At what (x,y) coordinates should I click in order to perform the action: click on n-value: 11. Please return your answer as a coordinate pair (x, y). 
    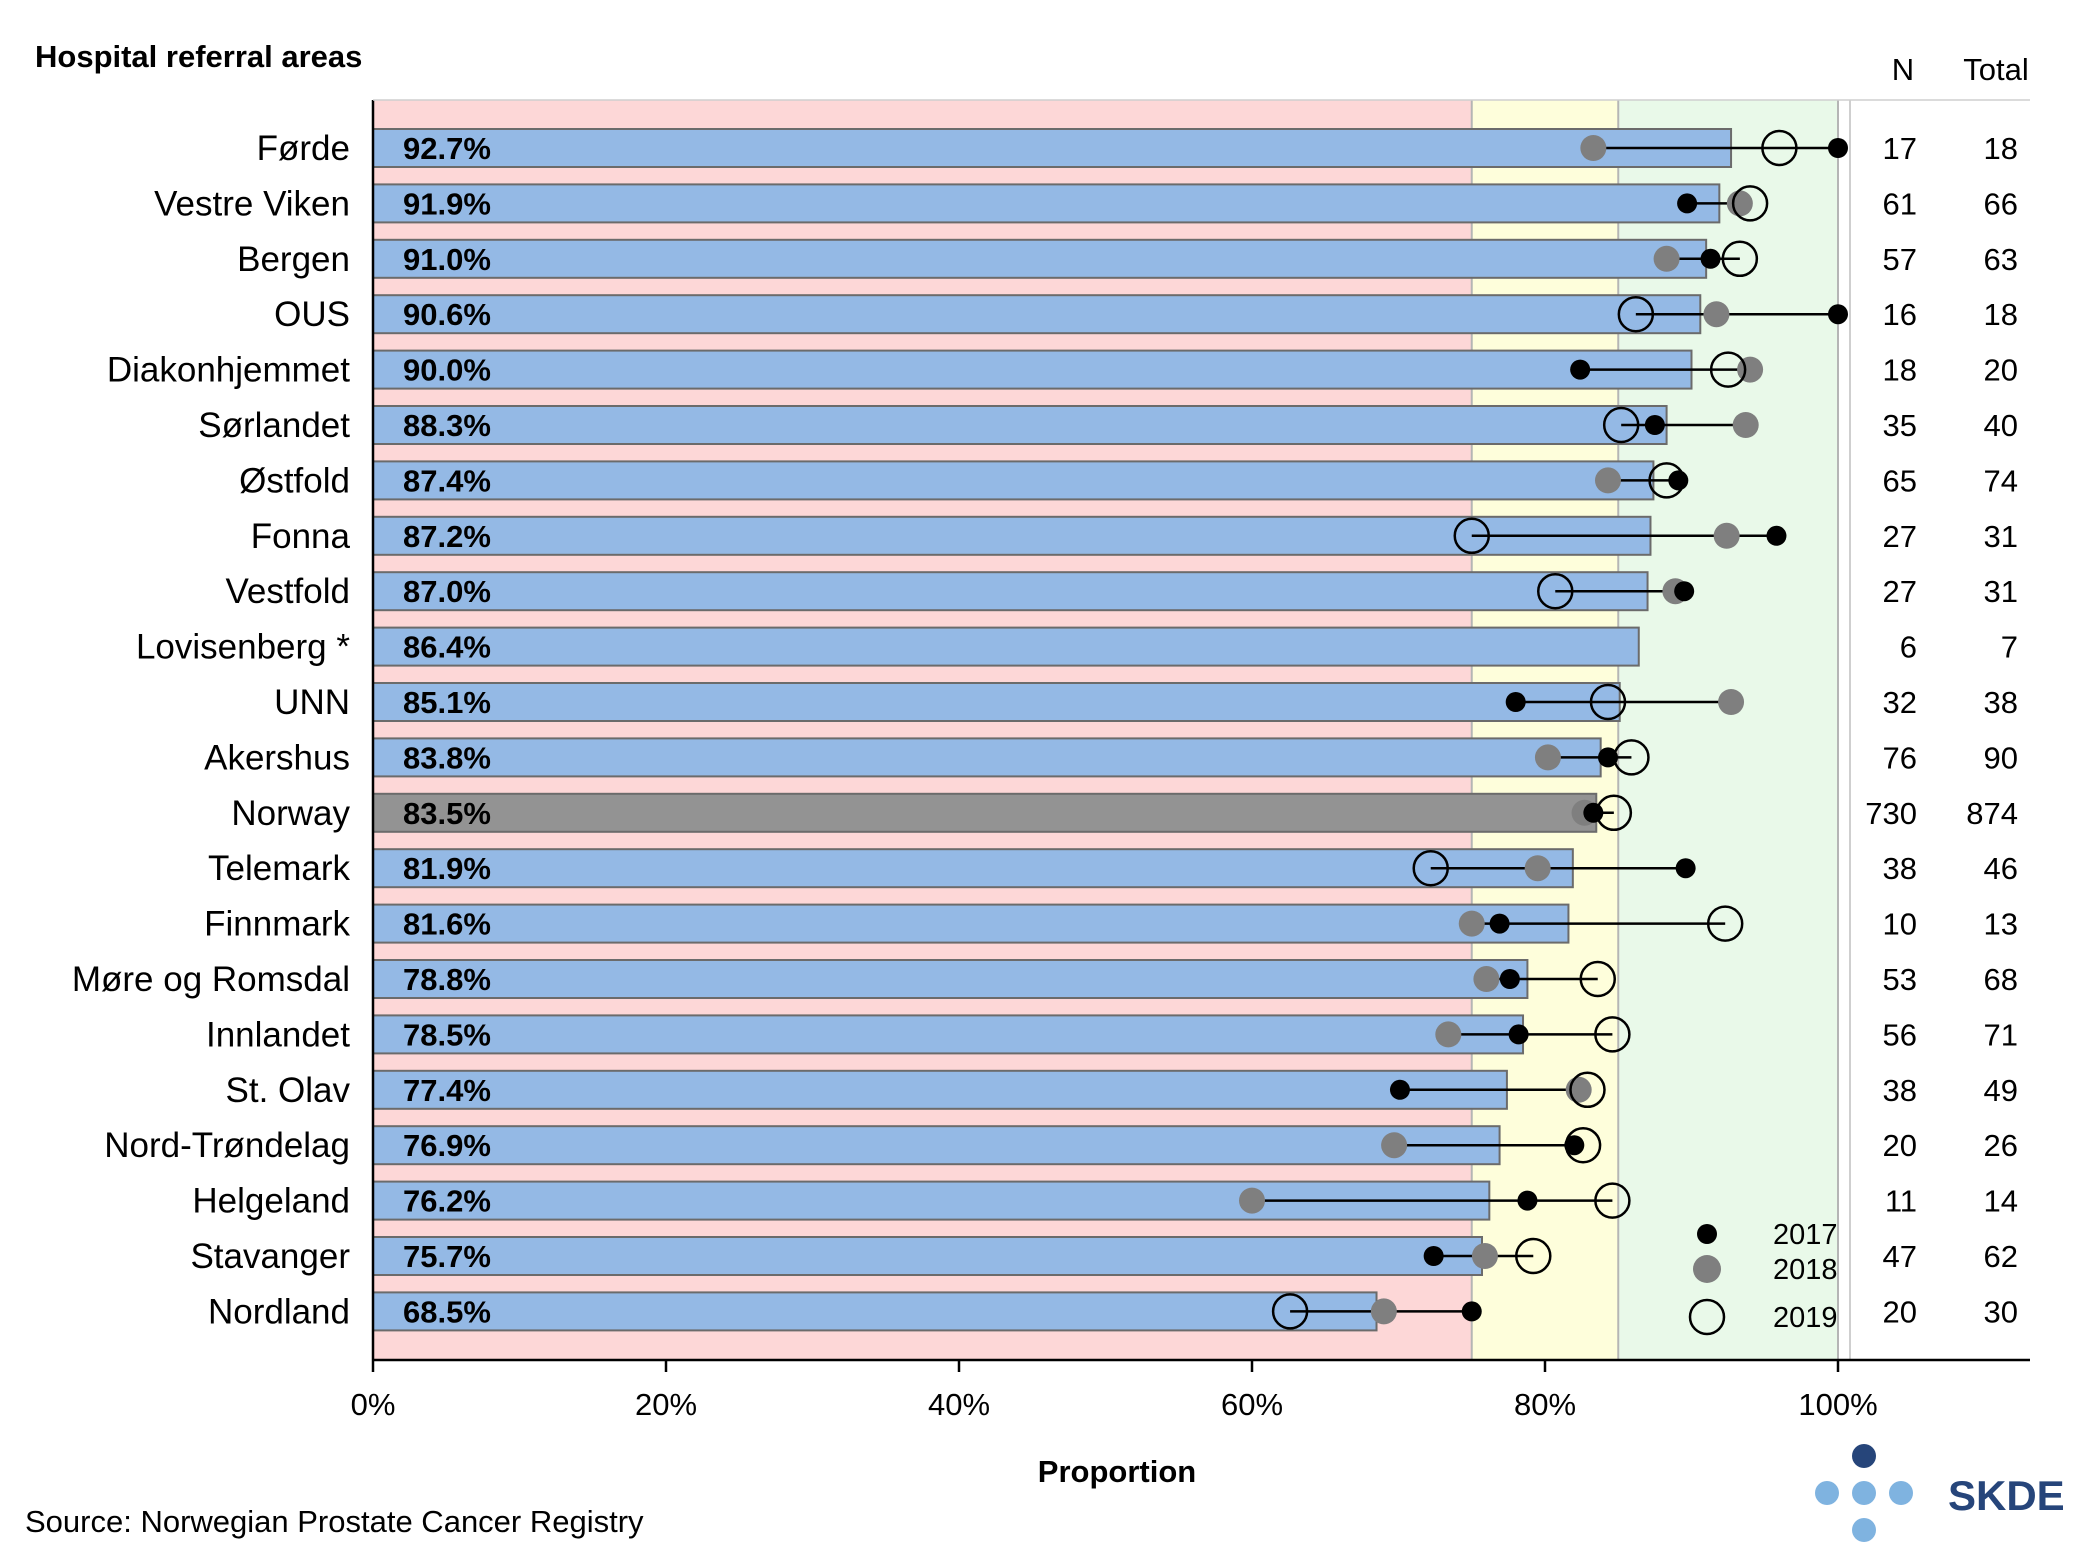
    Looking at the image, I should click on (1901, 1201).